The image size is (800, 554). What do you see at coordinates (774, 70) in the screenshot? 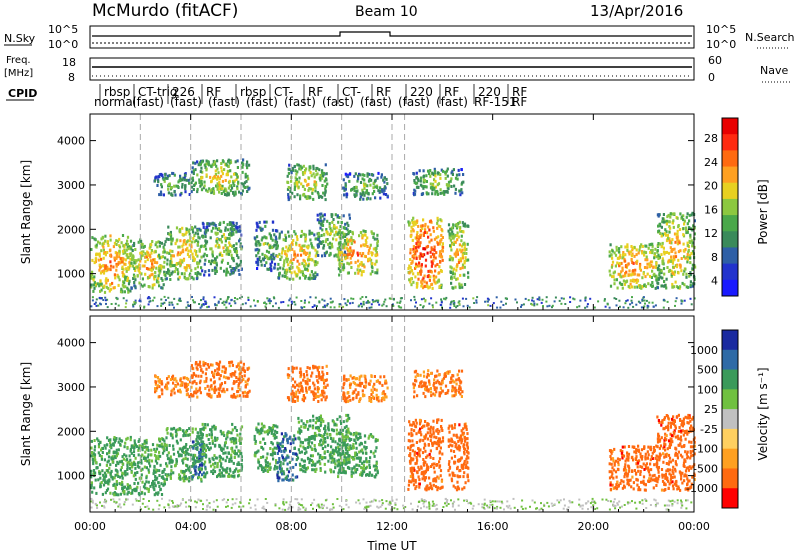
I see `nave-label: Nave` at bounding box center [774, 70].